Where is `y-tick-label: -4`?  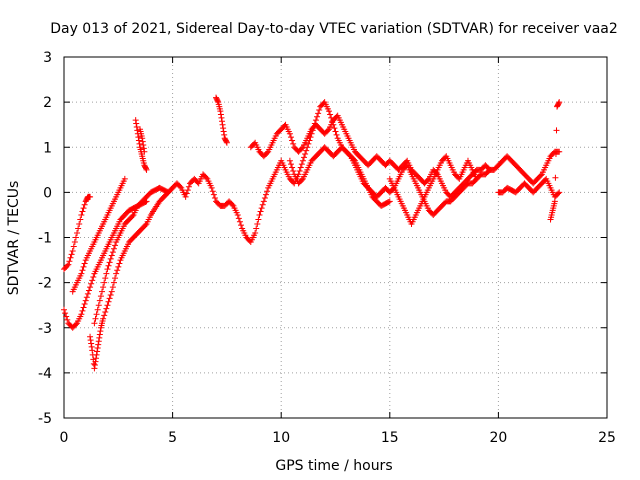
y-tick-label: -4 is located at coordinates (45, 374).